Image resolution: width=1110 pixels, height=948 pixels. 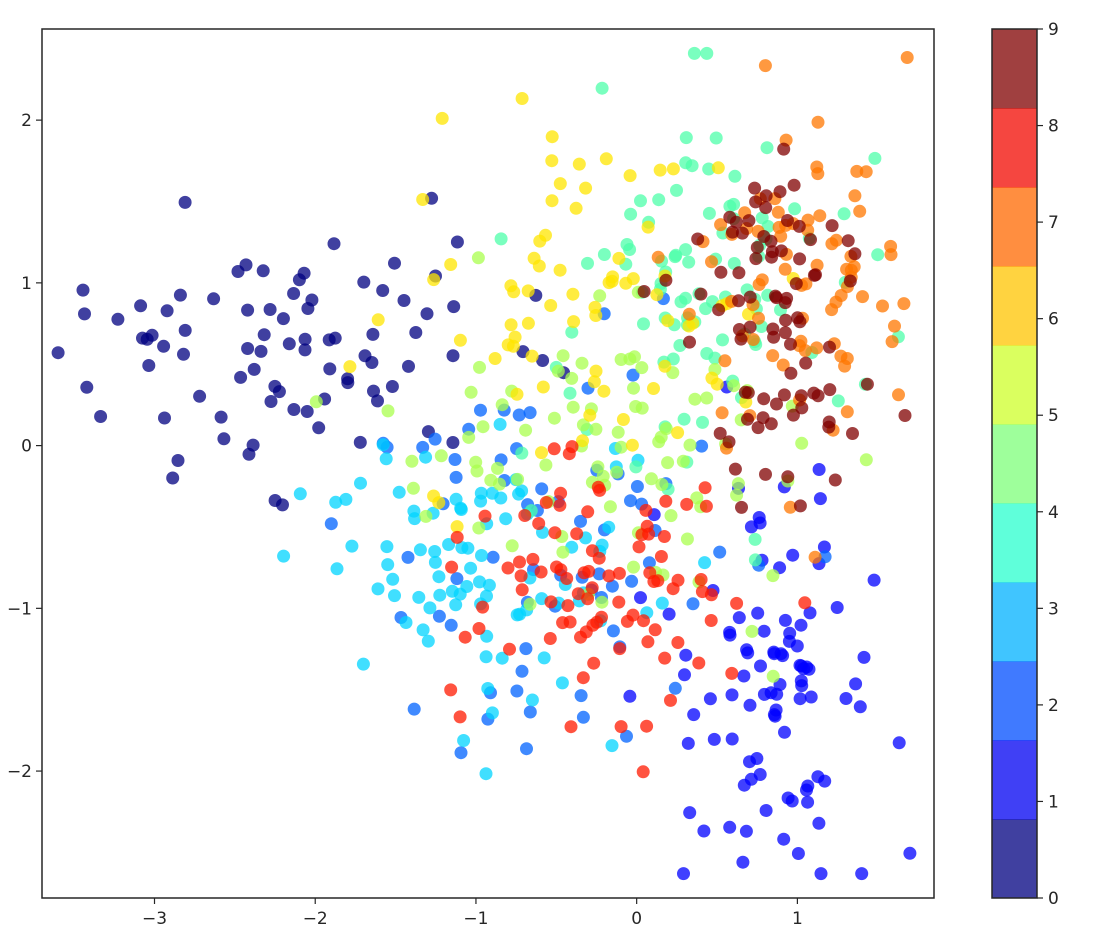 What do you see at coordinates (1053, 899) in the screenshot?
I see `colorbar-tick-label: 0` at bounding box center [1053, 899].